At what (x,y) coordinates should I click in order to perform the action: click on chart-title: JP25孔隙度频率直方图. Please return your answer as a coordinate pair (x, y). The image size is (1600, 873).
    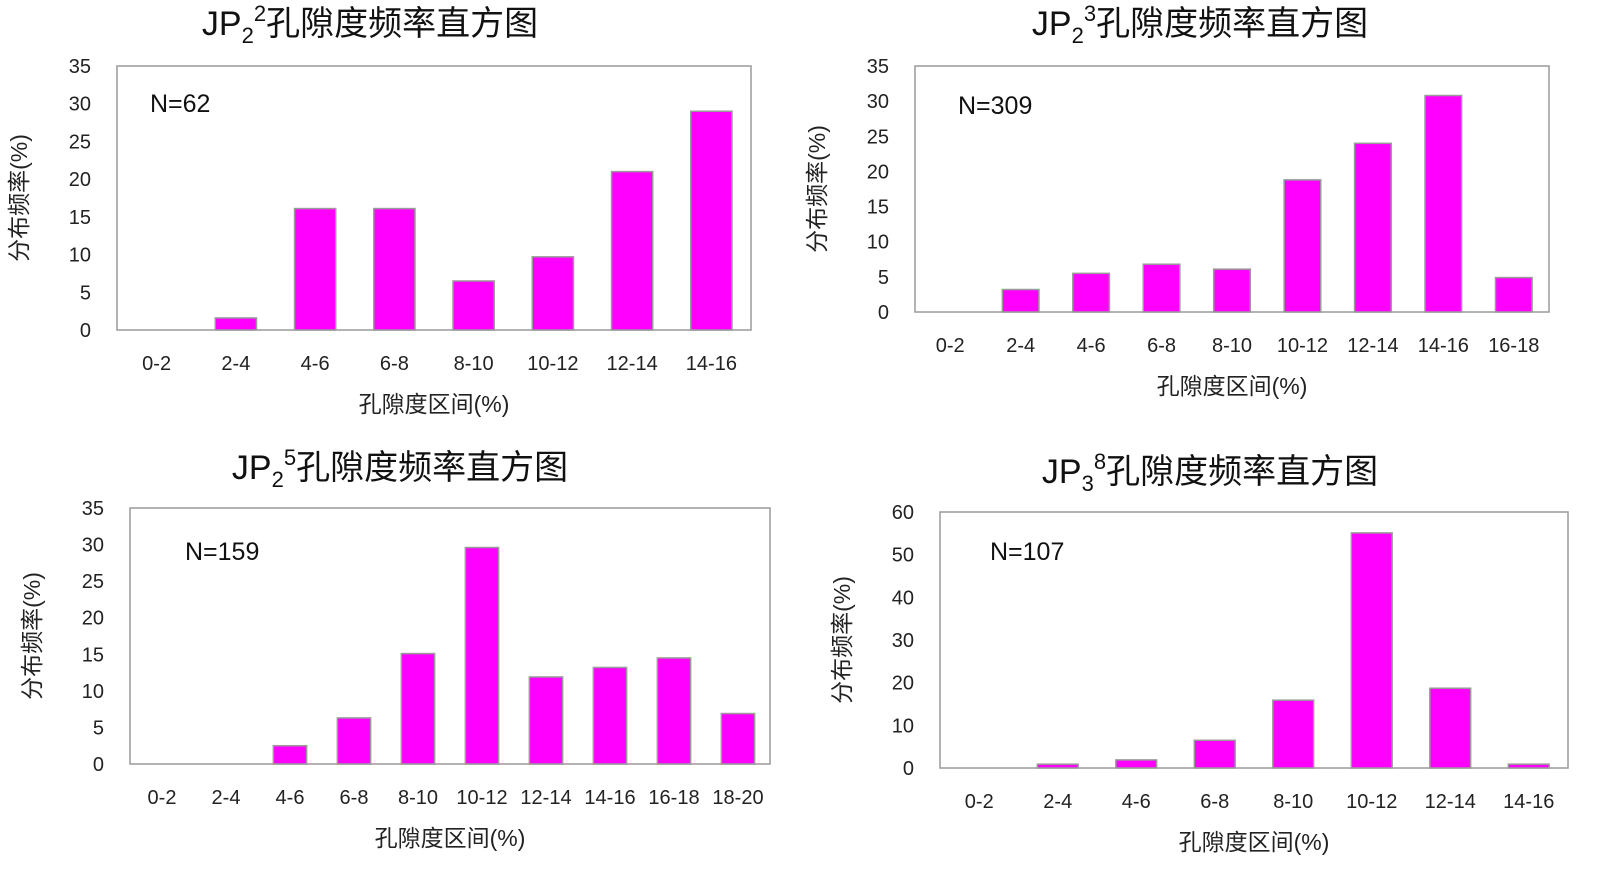
    Looking at the image, I should click on (400, 466).